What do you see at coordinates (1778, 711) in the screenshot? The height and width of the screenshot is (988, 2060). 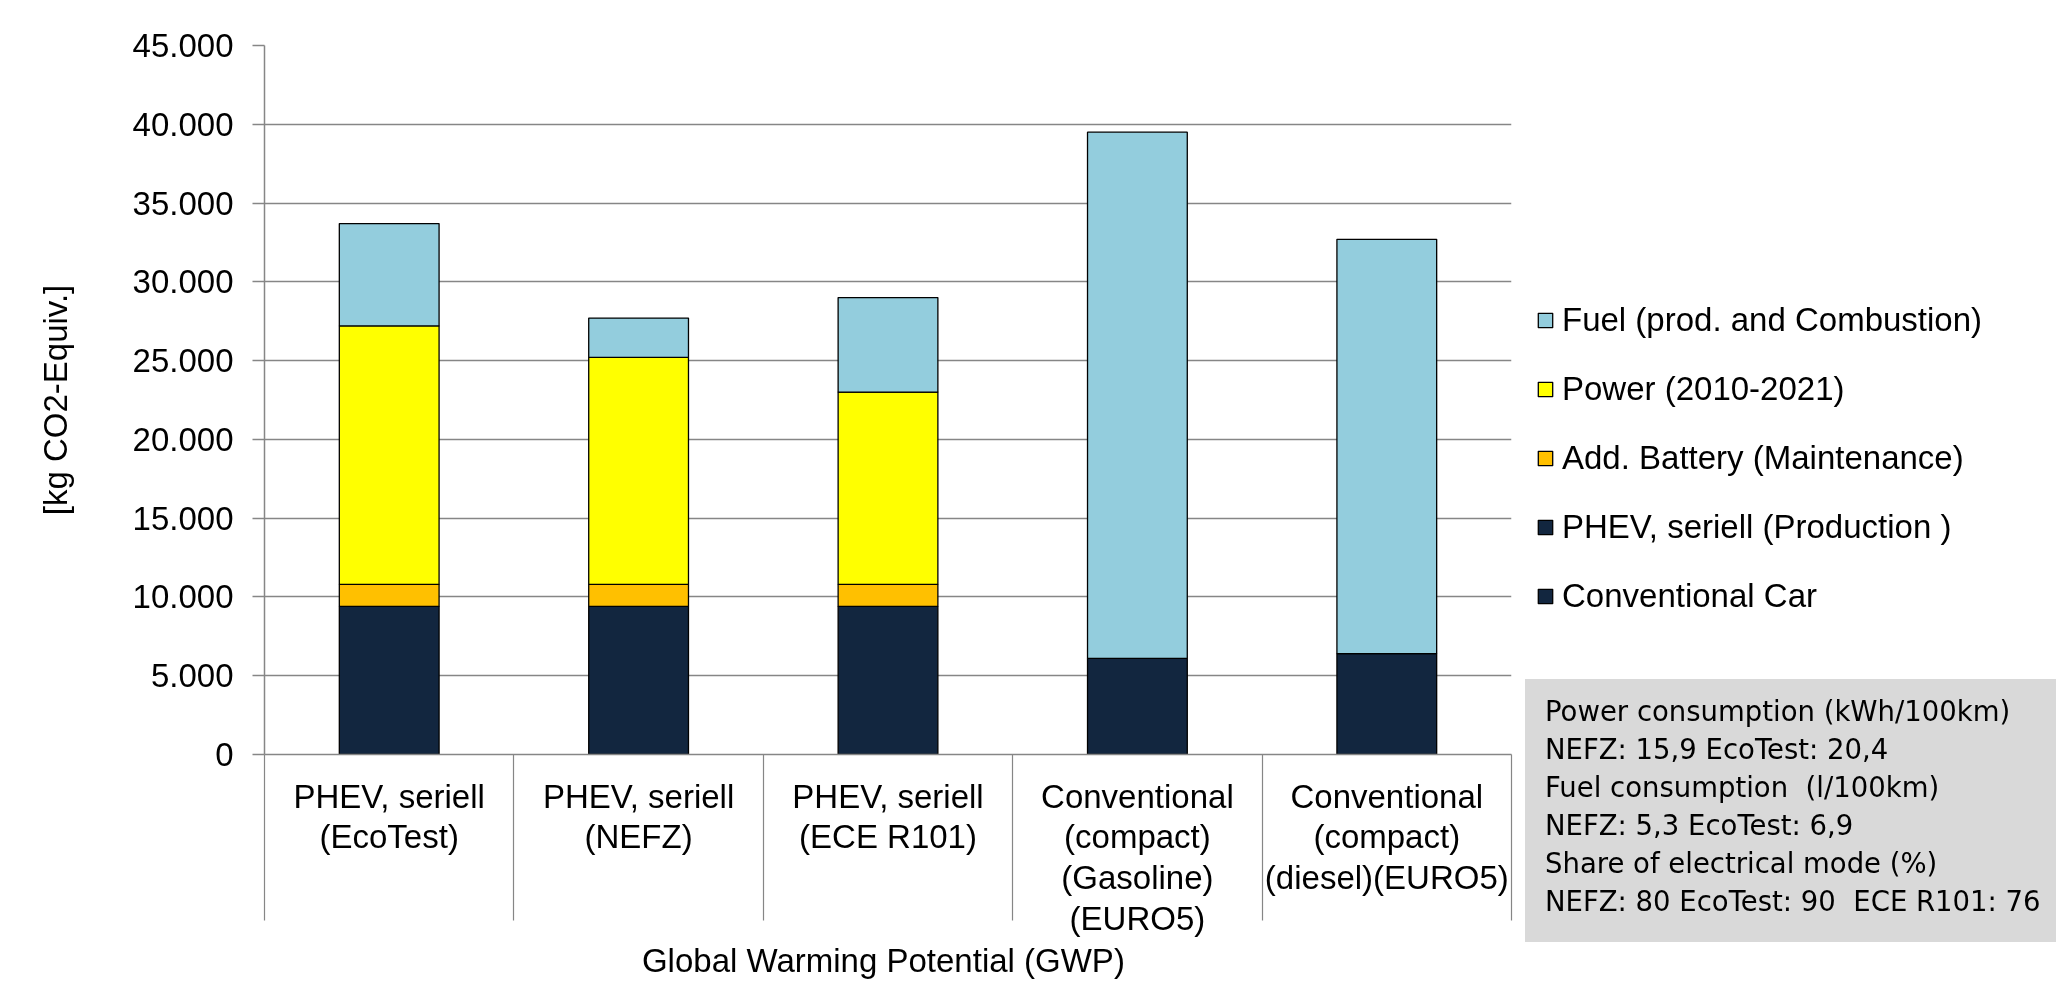 I see `annotation: Power consumption (kWh/100km)` at bounding box center [1778, 711].